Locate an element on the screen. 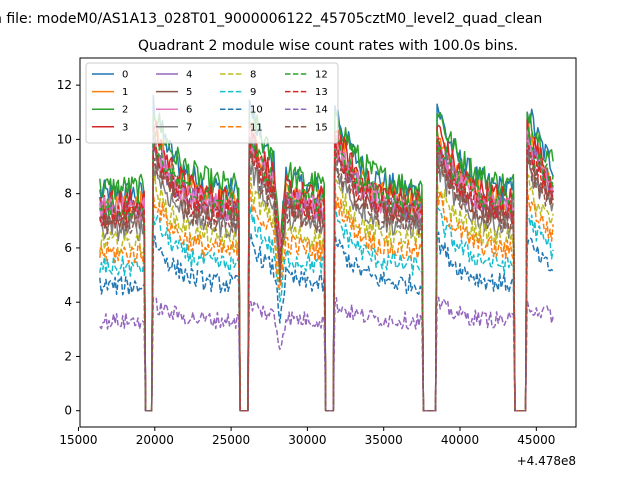 The image size is (640, 480). legend-label-5: 5 is located at coordinates (189, 92).